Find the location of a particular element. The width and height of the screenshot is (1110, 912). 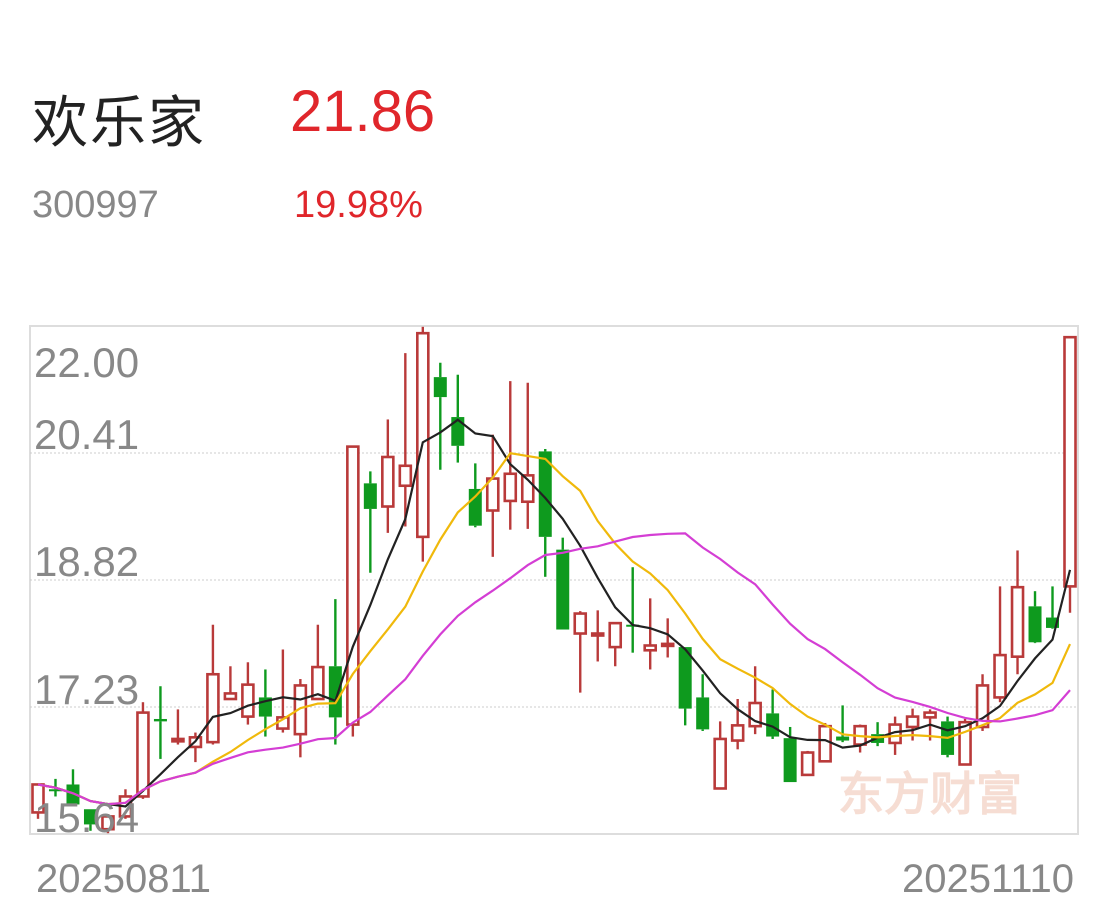

stock-code: 300997 is located at coordinates (95, 205).